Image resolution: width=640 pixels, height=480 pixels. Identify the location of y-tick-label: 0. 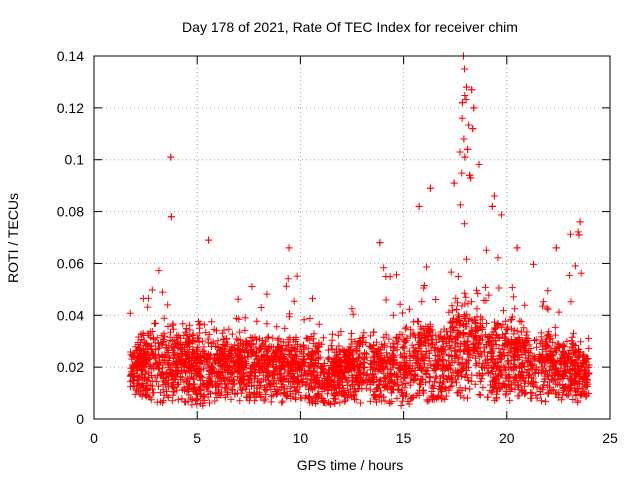
(80, 419).